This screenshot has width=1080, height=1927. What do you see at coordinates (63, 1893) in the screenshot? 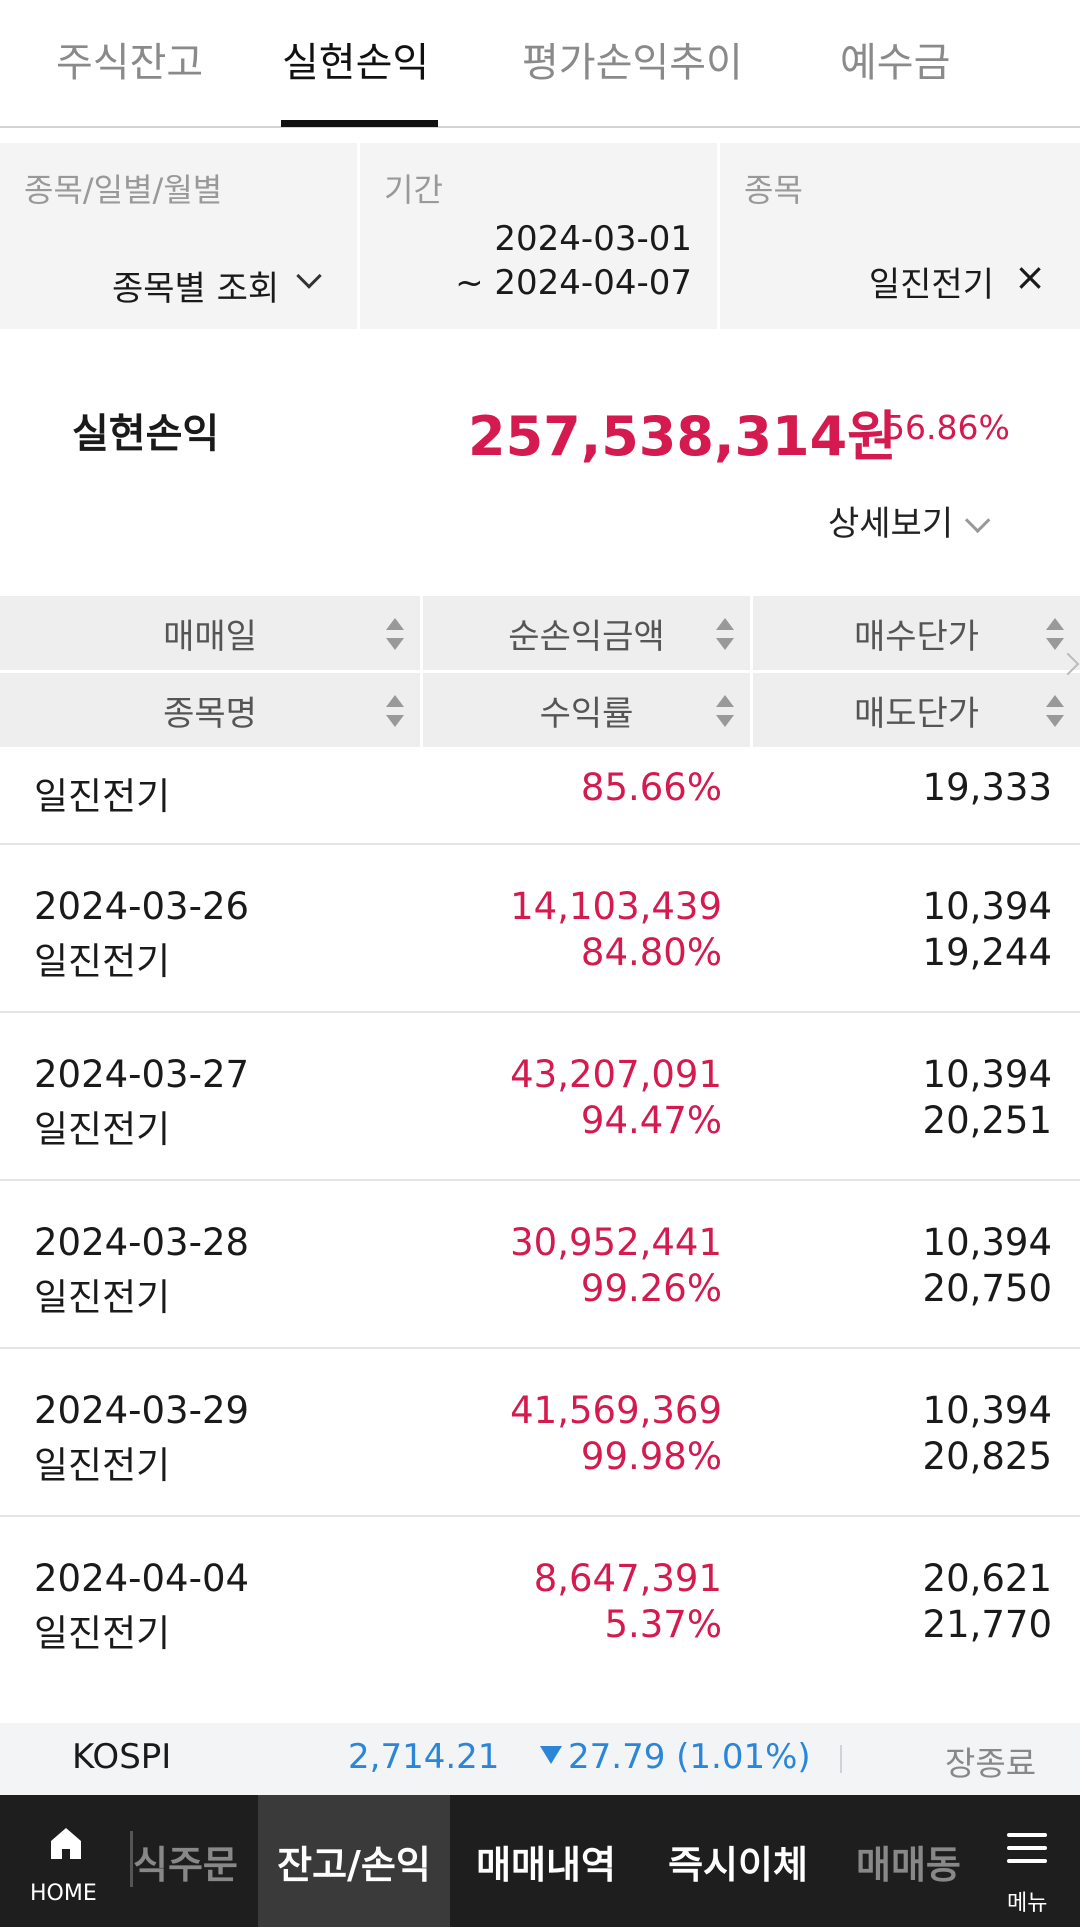
I see `home-label: HOME` at bounding box center [63, 1893].